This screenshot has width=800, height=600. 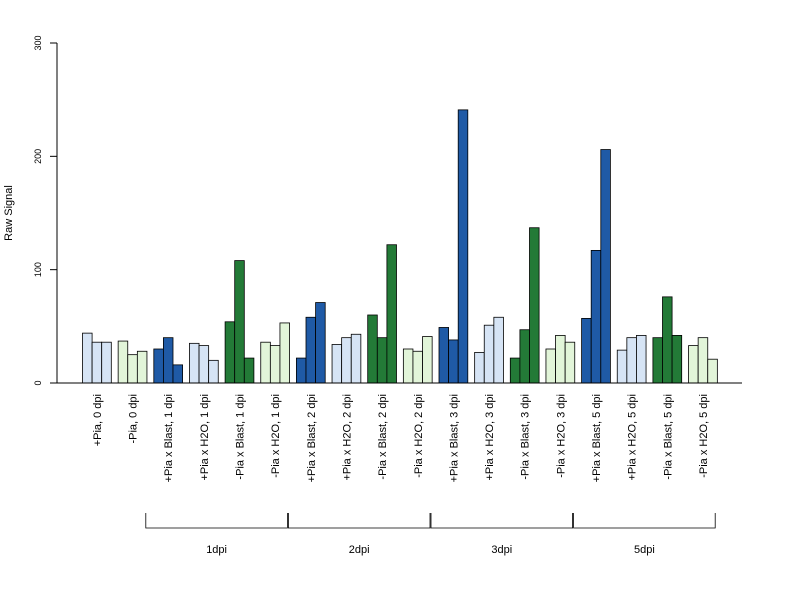 I want to click on category-label: -Pia x H2O, 3 dpi, so click(x=561, y=436).